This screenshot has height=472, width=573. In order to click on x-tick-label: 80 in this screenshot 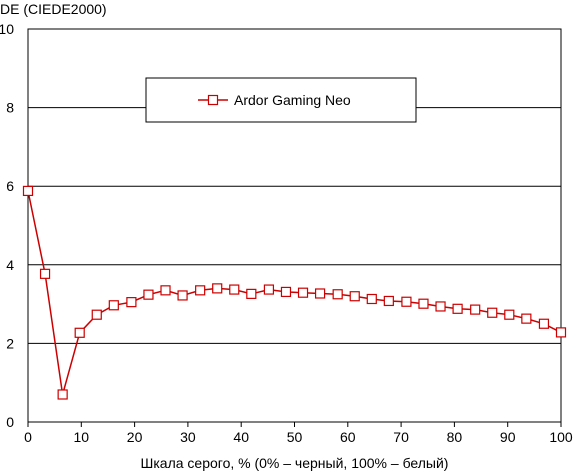, I will do `click(455, 437)`.